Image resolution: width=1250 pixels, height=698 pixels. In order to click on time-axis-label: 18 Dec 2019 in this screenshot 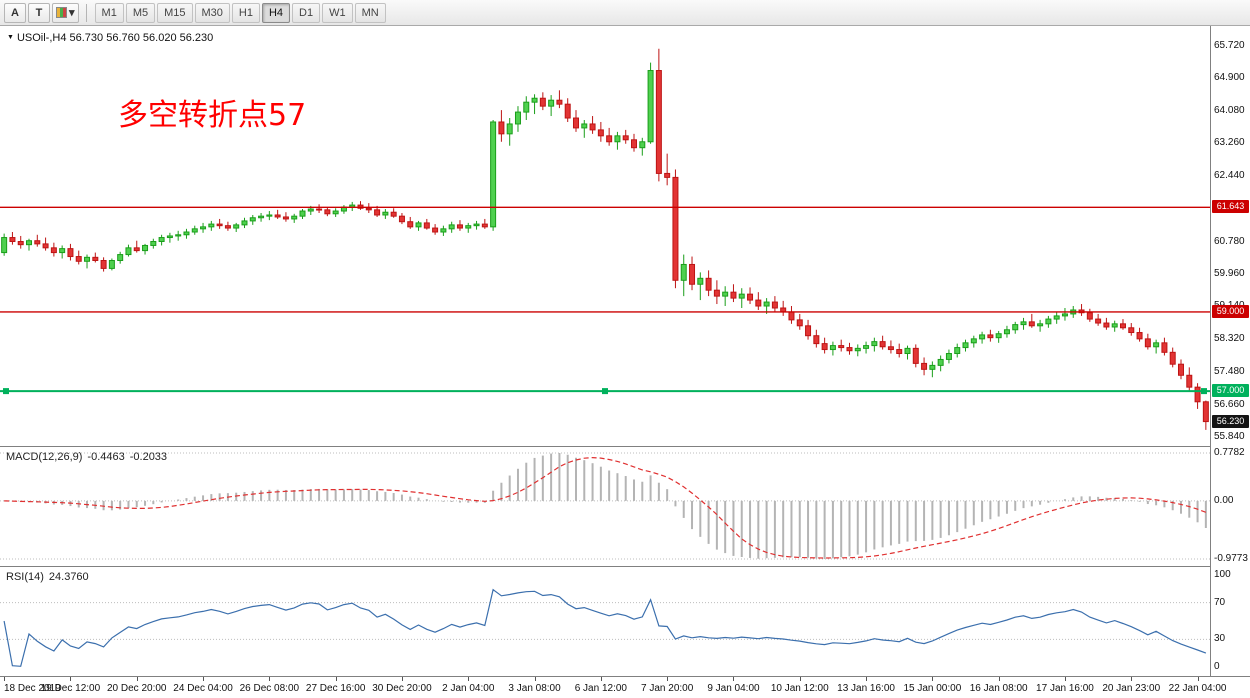, I will do `click(32, 688)`.